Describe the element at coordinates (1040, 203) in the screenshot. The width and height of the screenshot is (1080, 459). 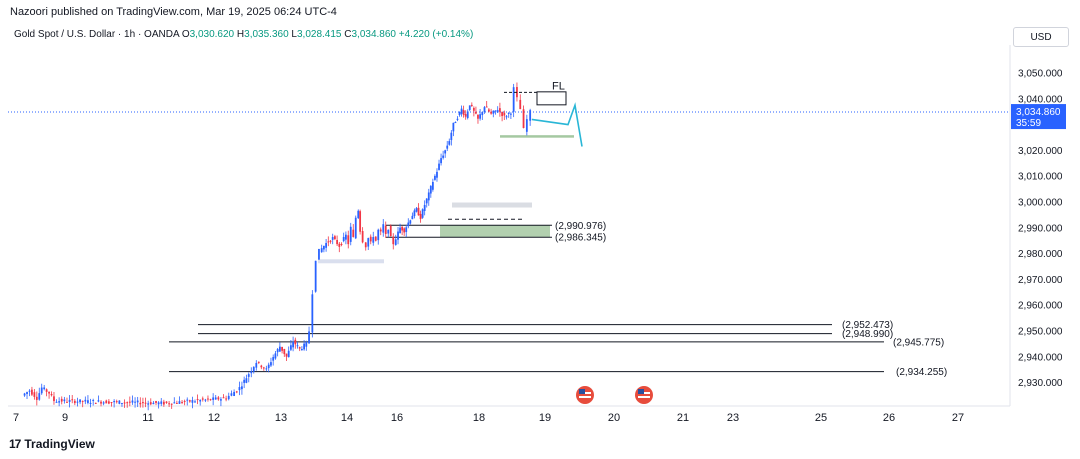
I see `y-tick-label: 3,000.000` at that location.